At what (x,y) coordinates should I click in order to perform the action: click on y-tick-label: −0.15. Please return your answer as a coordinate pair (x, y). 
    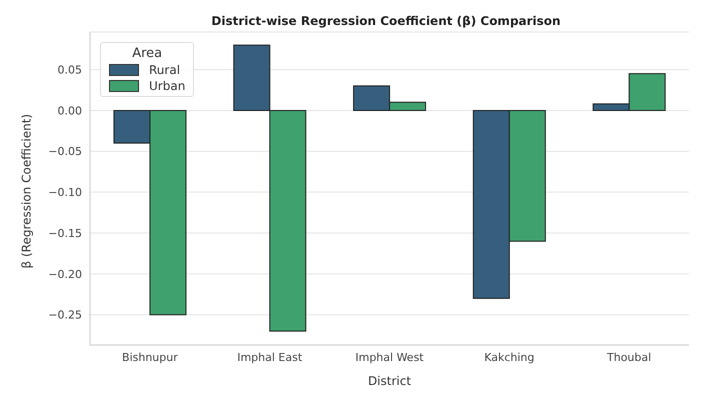
    Looking at the image, I should click on (65, 233).